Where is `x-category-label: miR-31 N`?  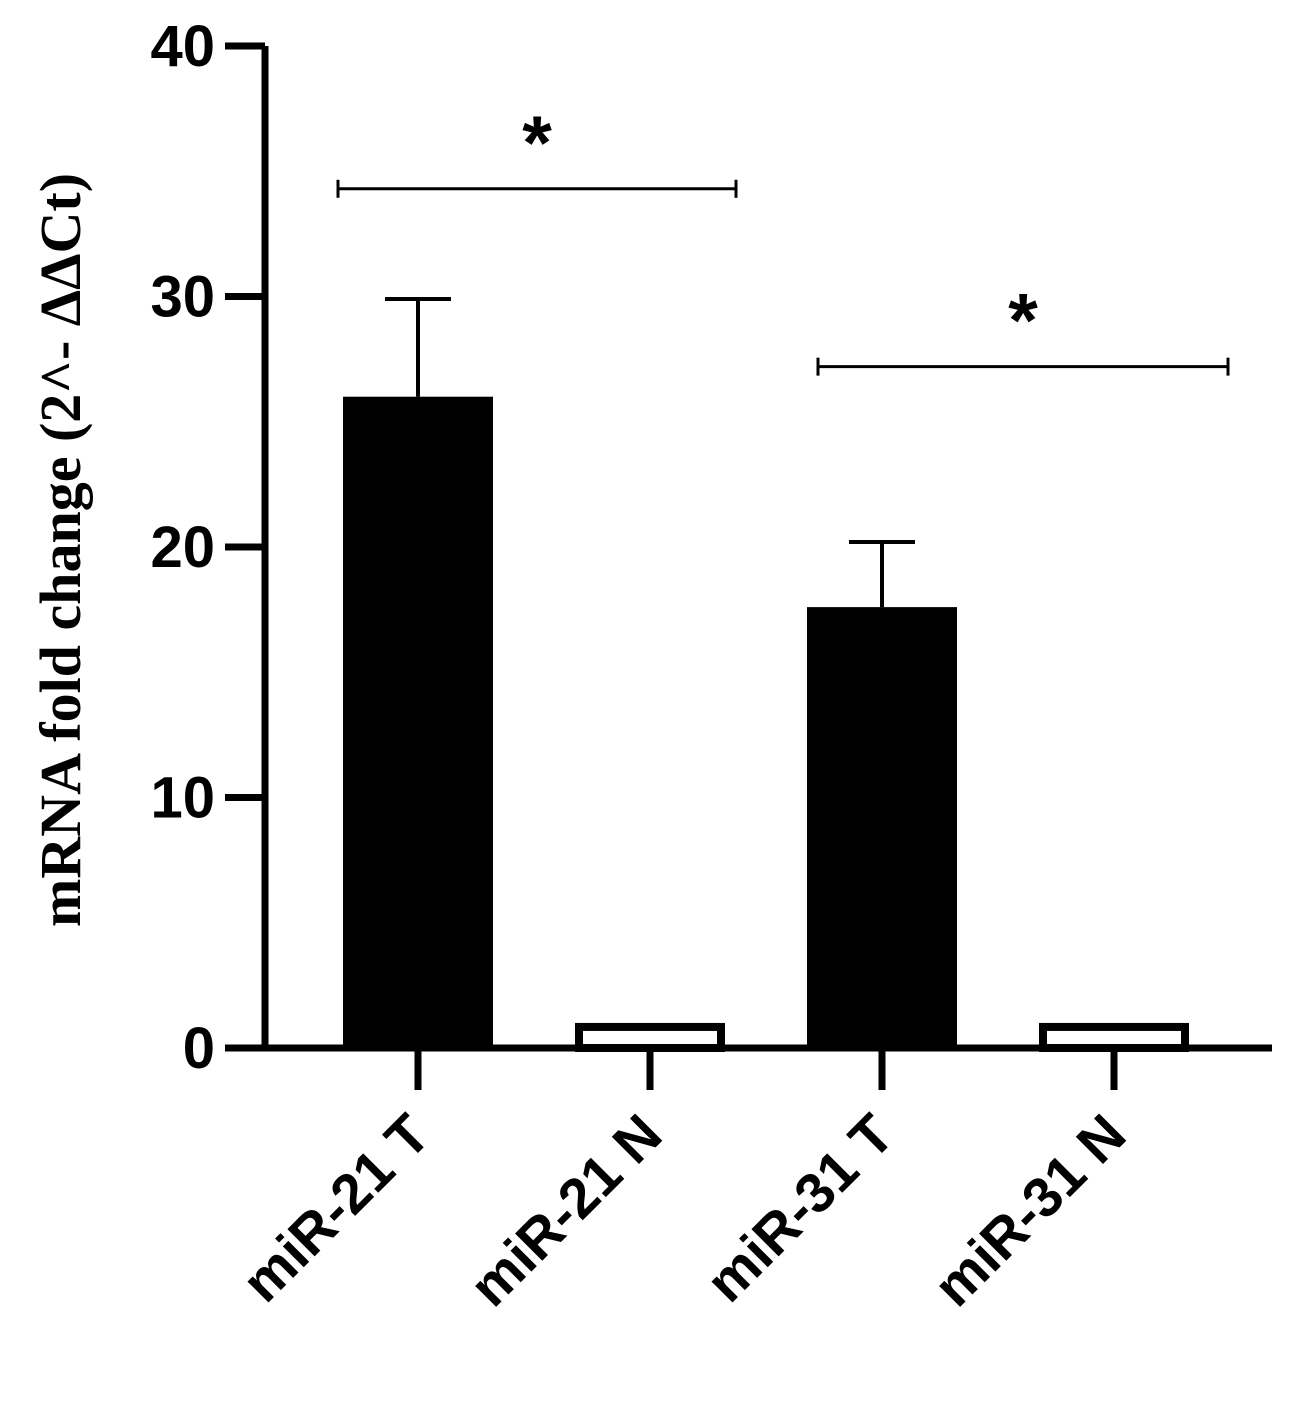 x-category-label: miR-31 N is located at coordinates (1029, 1210).